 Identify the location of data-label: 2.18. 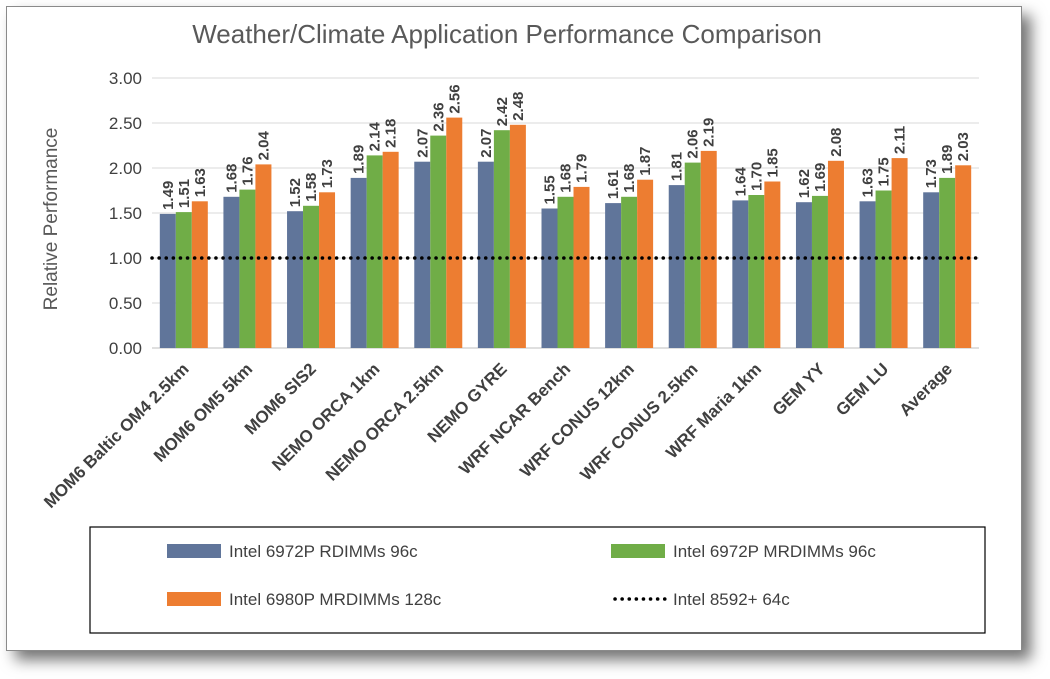
(391, 133).